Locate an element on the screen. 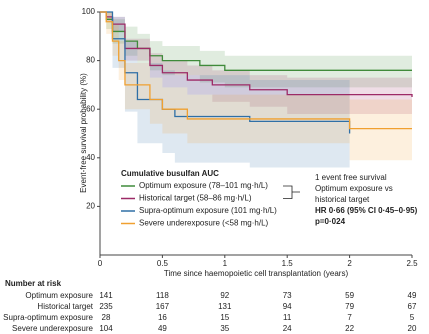  risk-row-label: Optimum exposure is located at coordinates (59, 295).